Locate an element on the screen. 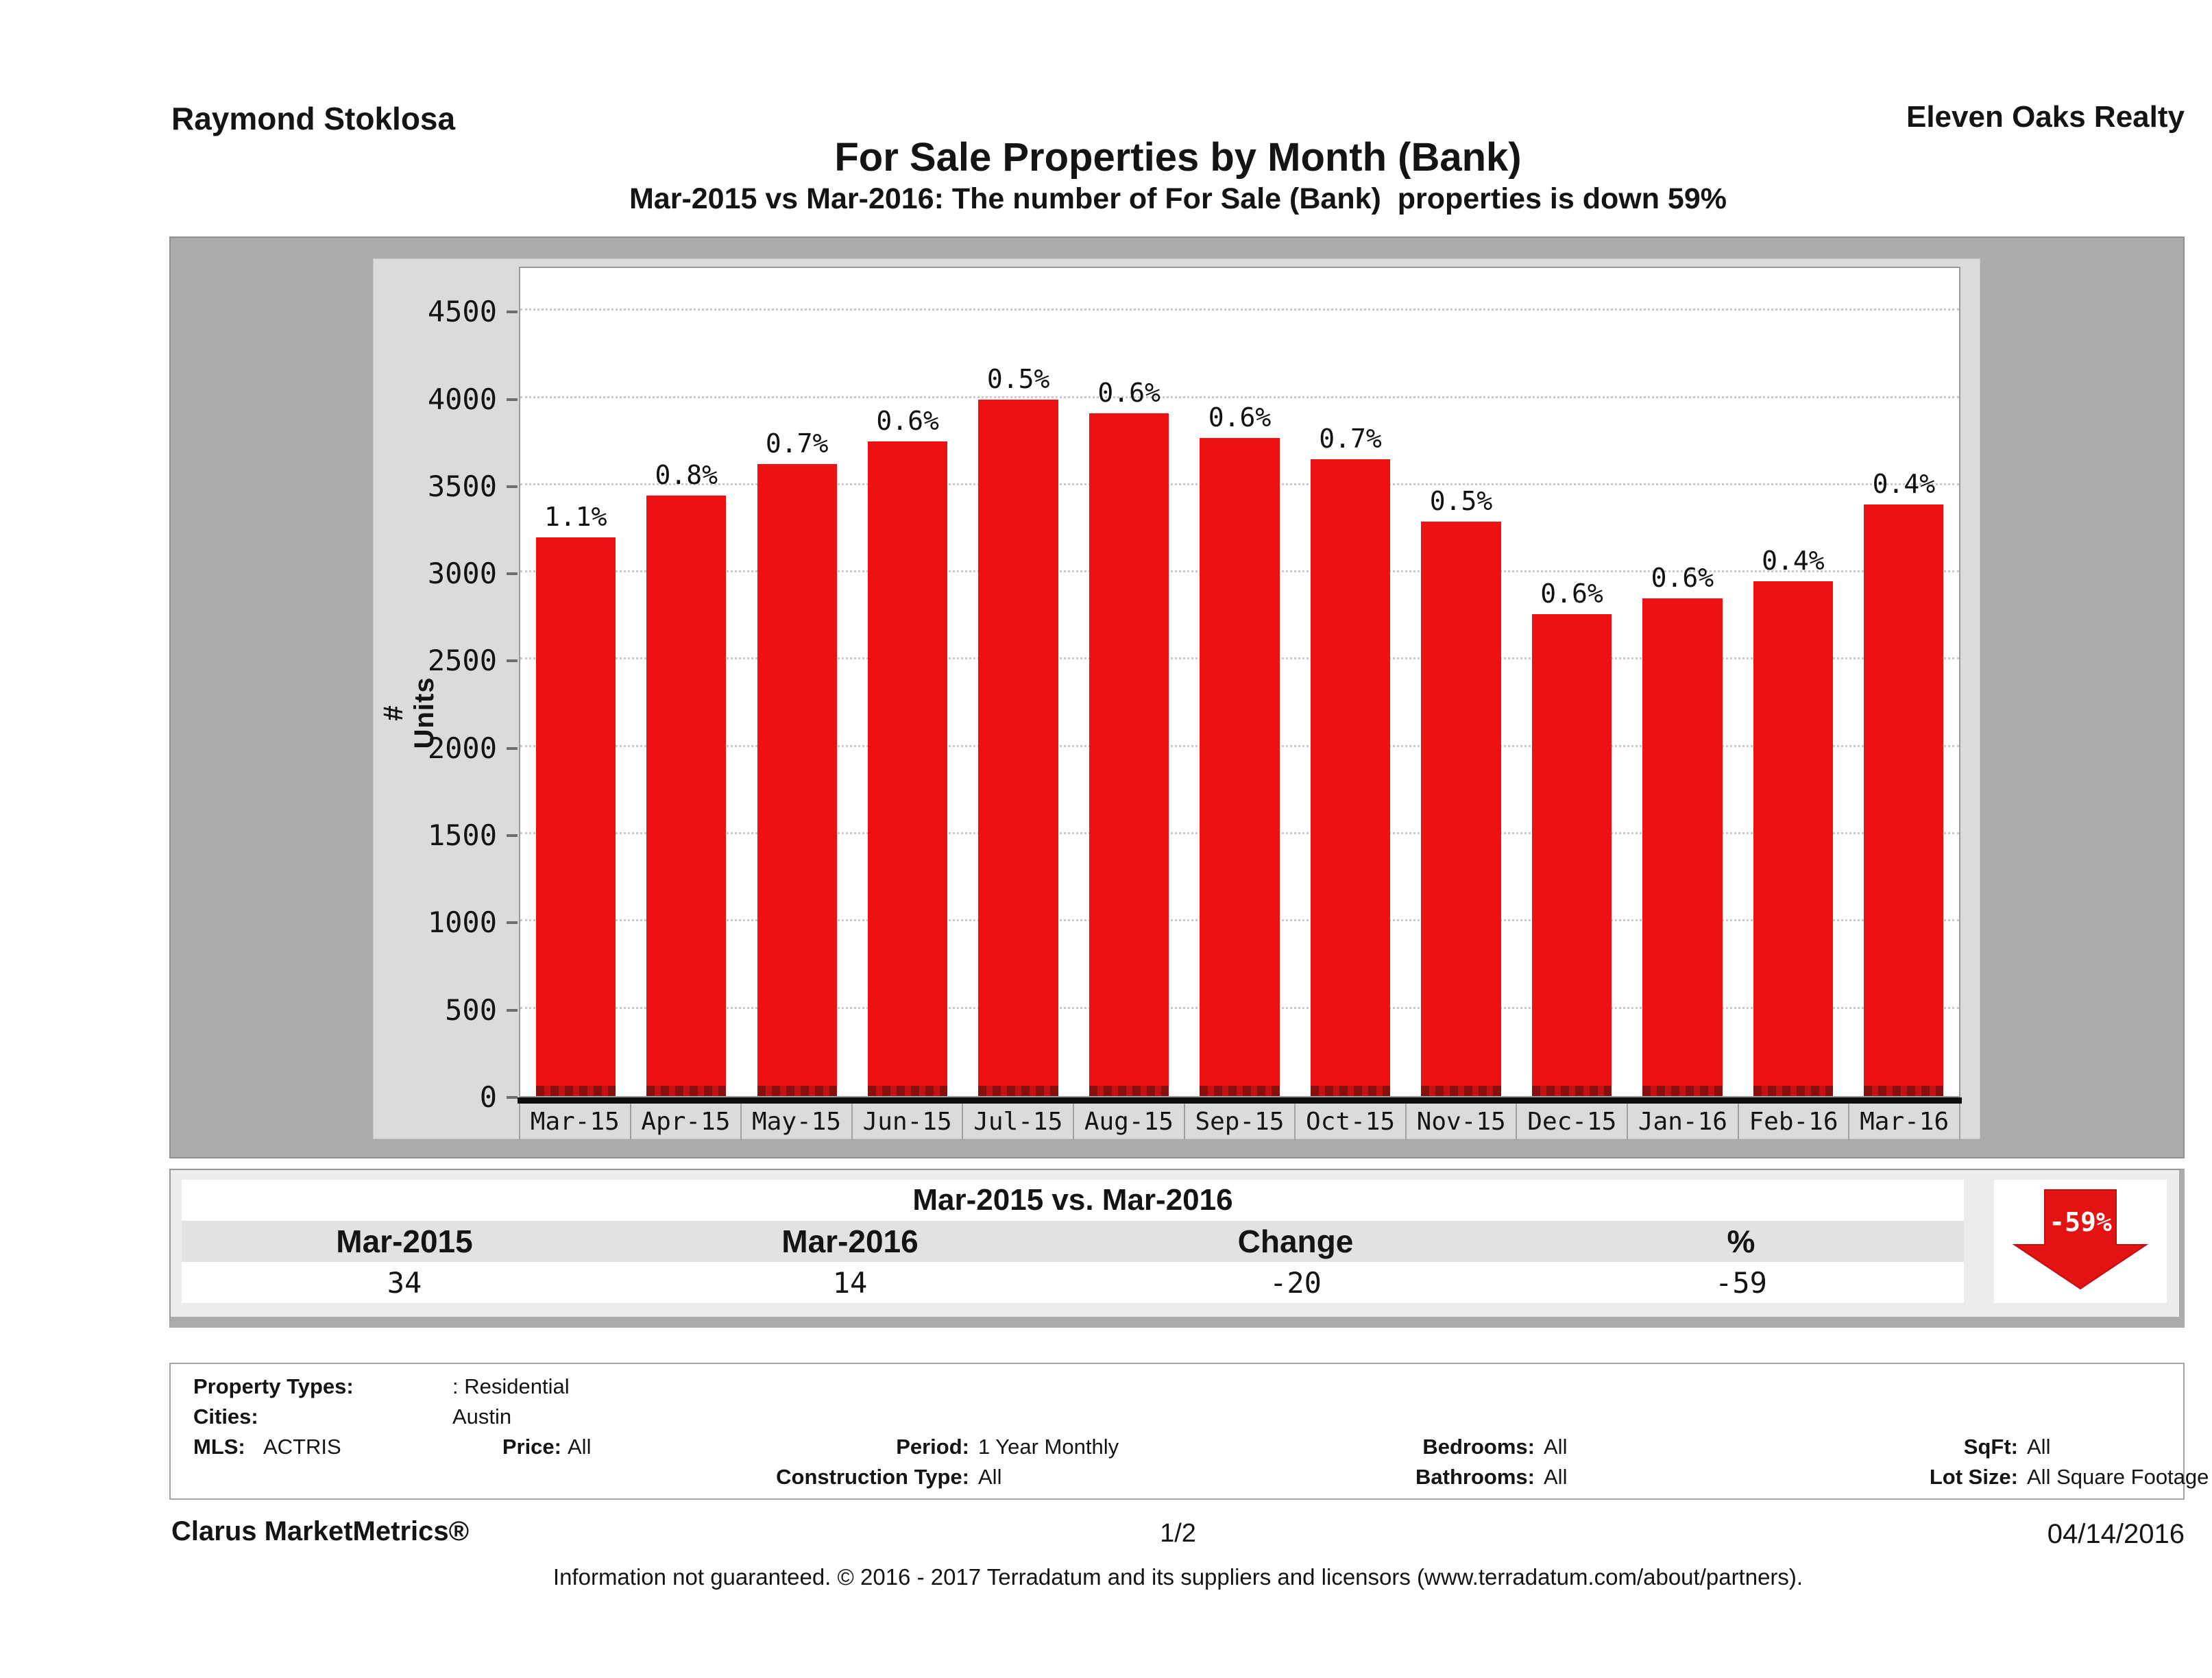  bar-percent-label: 0.5% is located at coordinates (1018, 379).